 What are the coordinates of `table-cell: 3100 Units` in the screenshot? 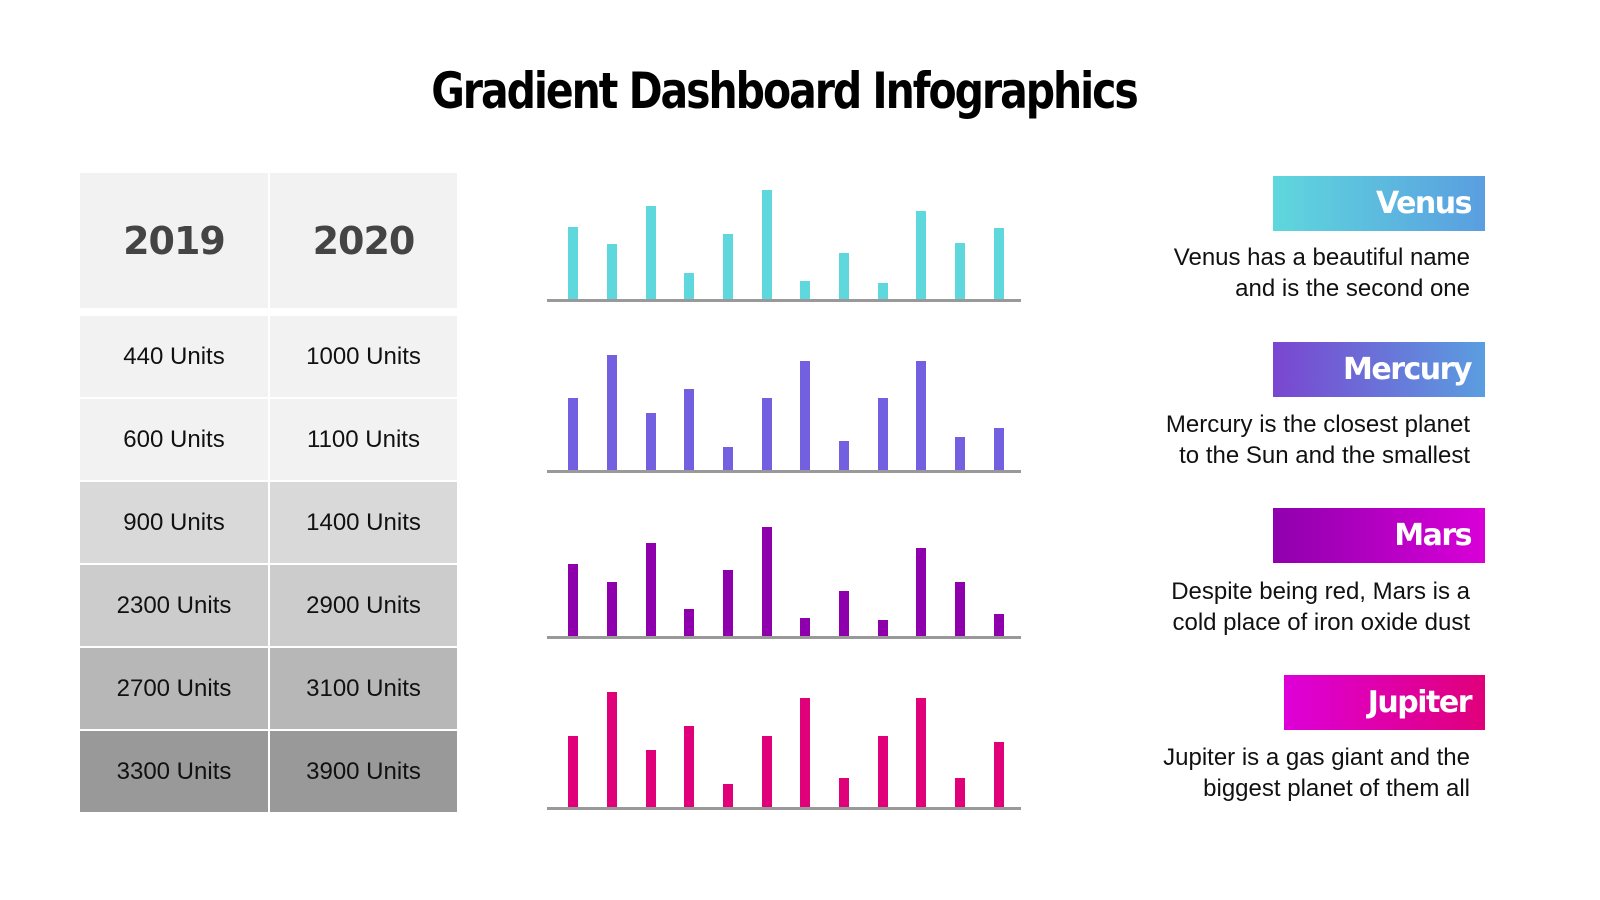 It's located at (363, 688).